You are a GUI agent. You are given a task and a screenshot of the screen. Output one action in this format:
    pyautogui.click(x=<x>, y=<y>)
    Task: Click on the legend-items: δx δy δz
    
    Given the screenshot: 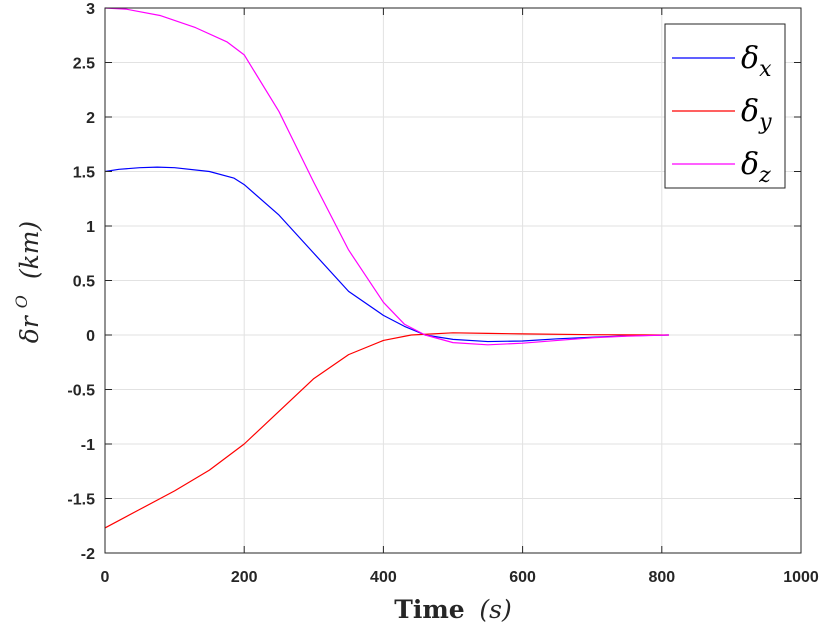 What is the action you would take?
    pyautogui.click(x=722, y=114)
    